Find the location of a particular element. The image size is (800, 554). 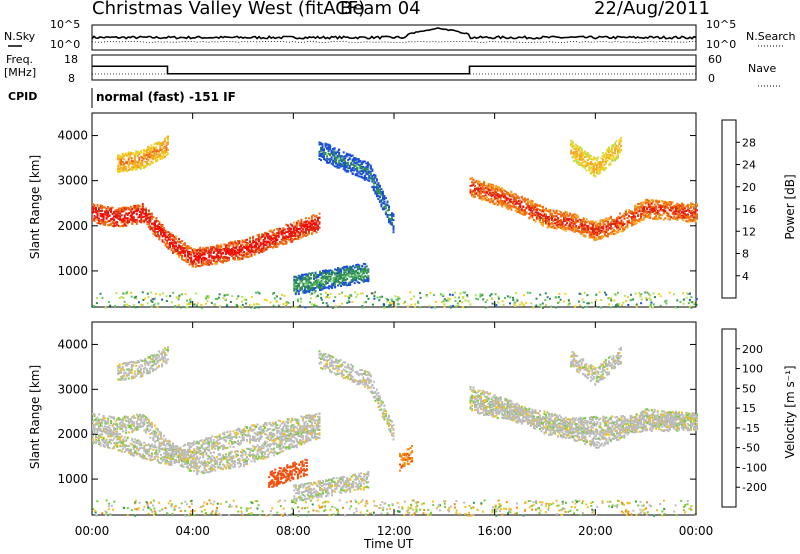

power-ytick-label: 1000 is located at coordinates (72, 271).